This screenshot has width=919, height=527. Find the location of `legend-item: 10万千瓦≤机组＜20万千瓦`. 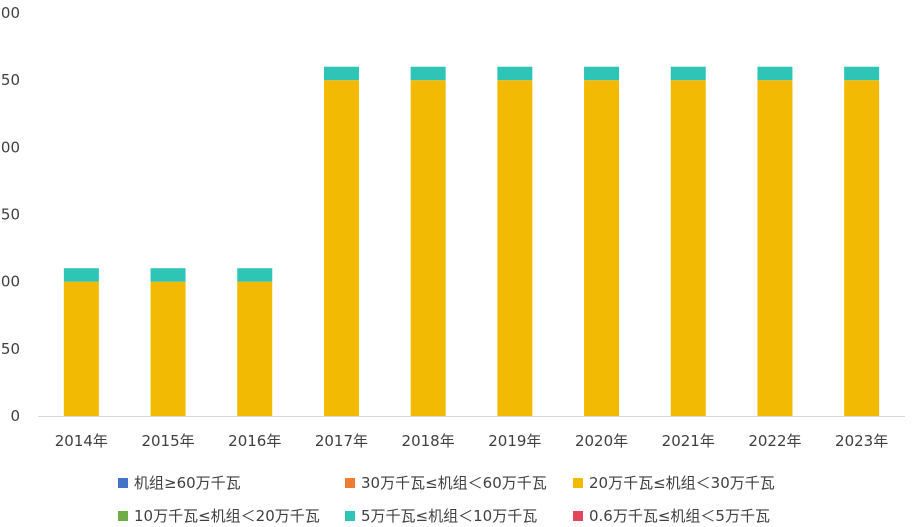

legend-item: 10万千瓦≤机组＜20万千瓦 is located at coordinates (219, 515).